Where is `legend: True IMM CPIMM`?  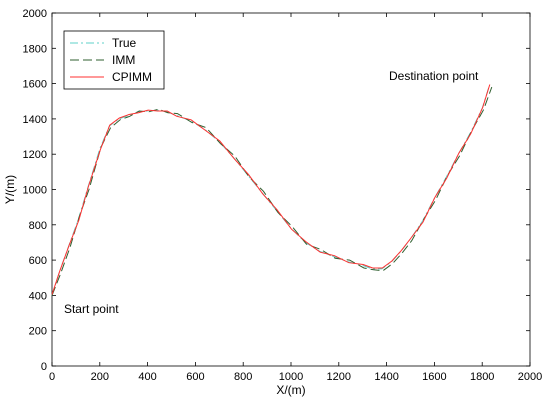
legend: True IMM CPIMM is located at coordinates (114, 60).